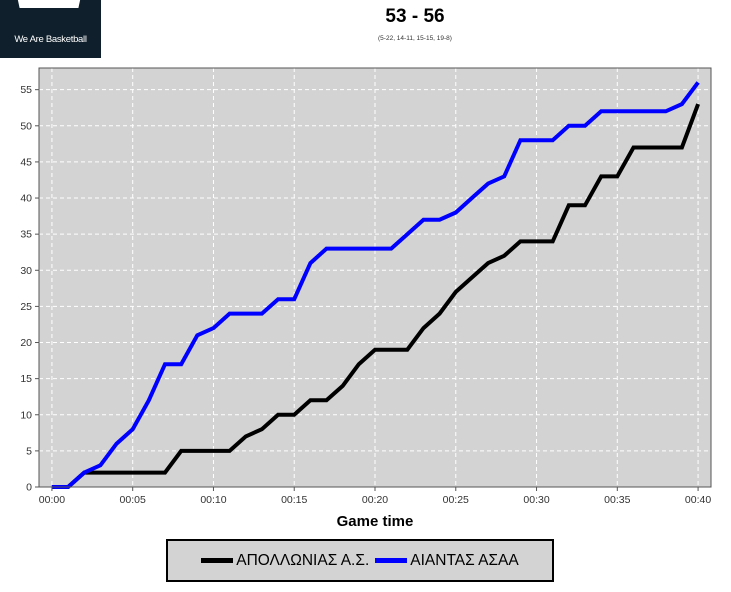 The image size is (731, 592). What do you see at coordinates (375, 521) in the screenshot?
I see `x-axis-label: Game time` at bounding box center [375, 521].